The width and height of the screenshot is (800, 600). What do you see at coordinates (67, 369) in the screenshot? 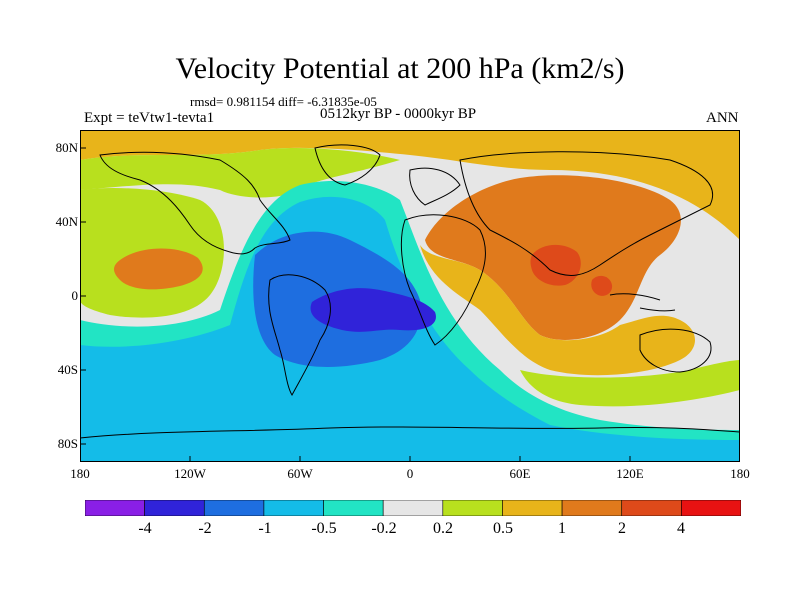
I see `y-tick-40s: 40S` at bounding box center [67, 369].